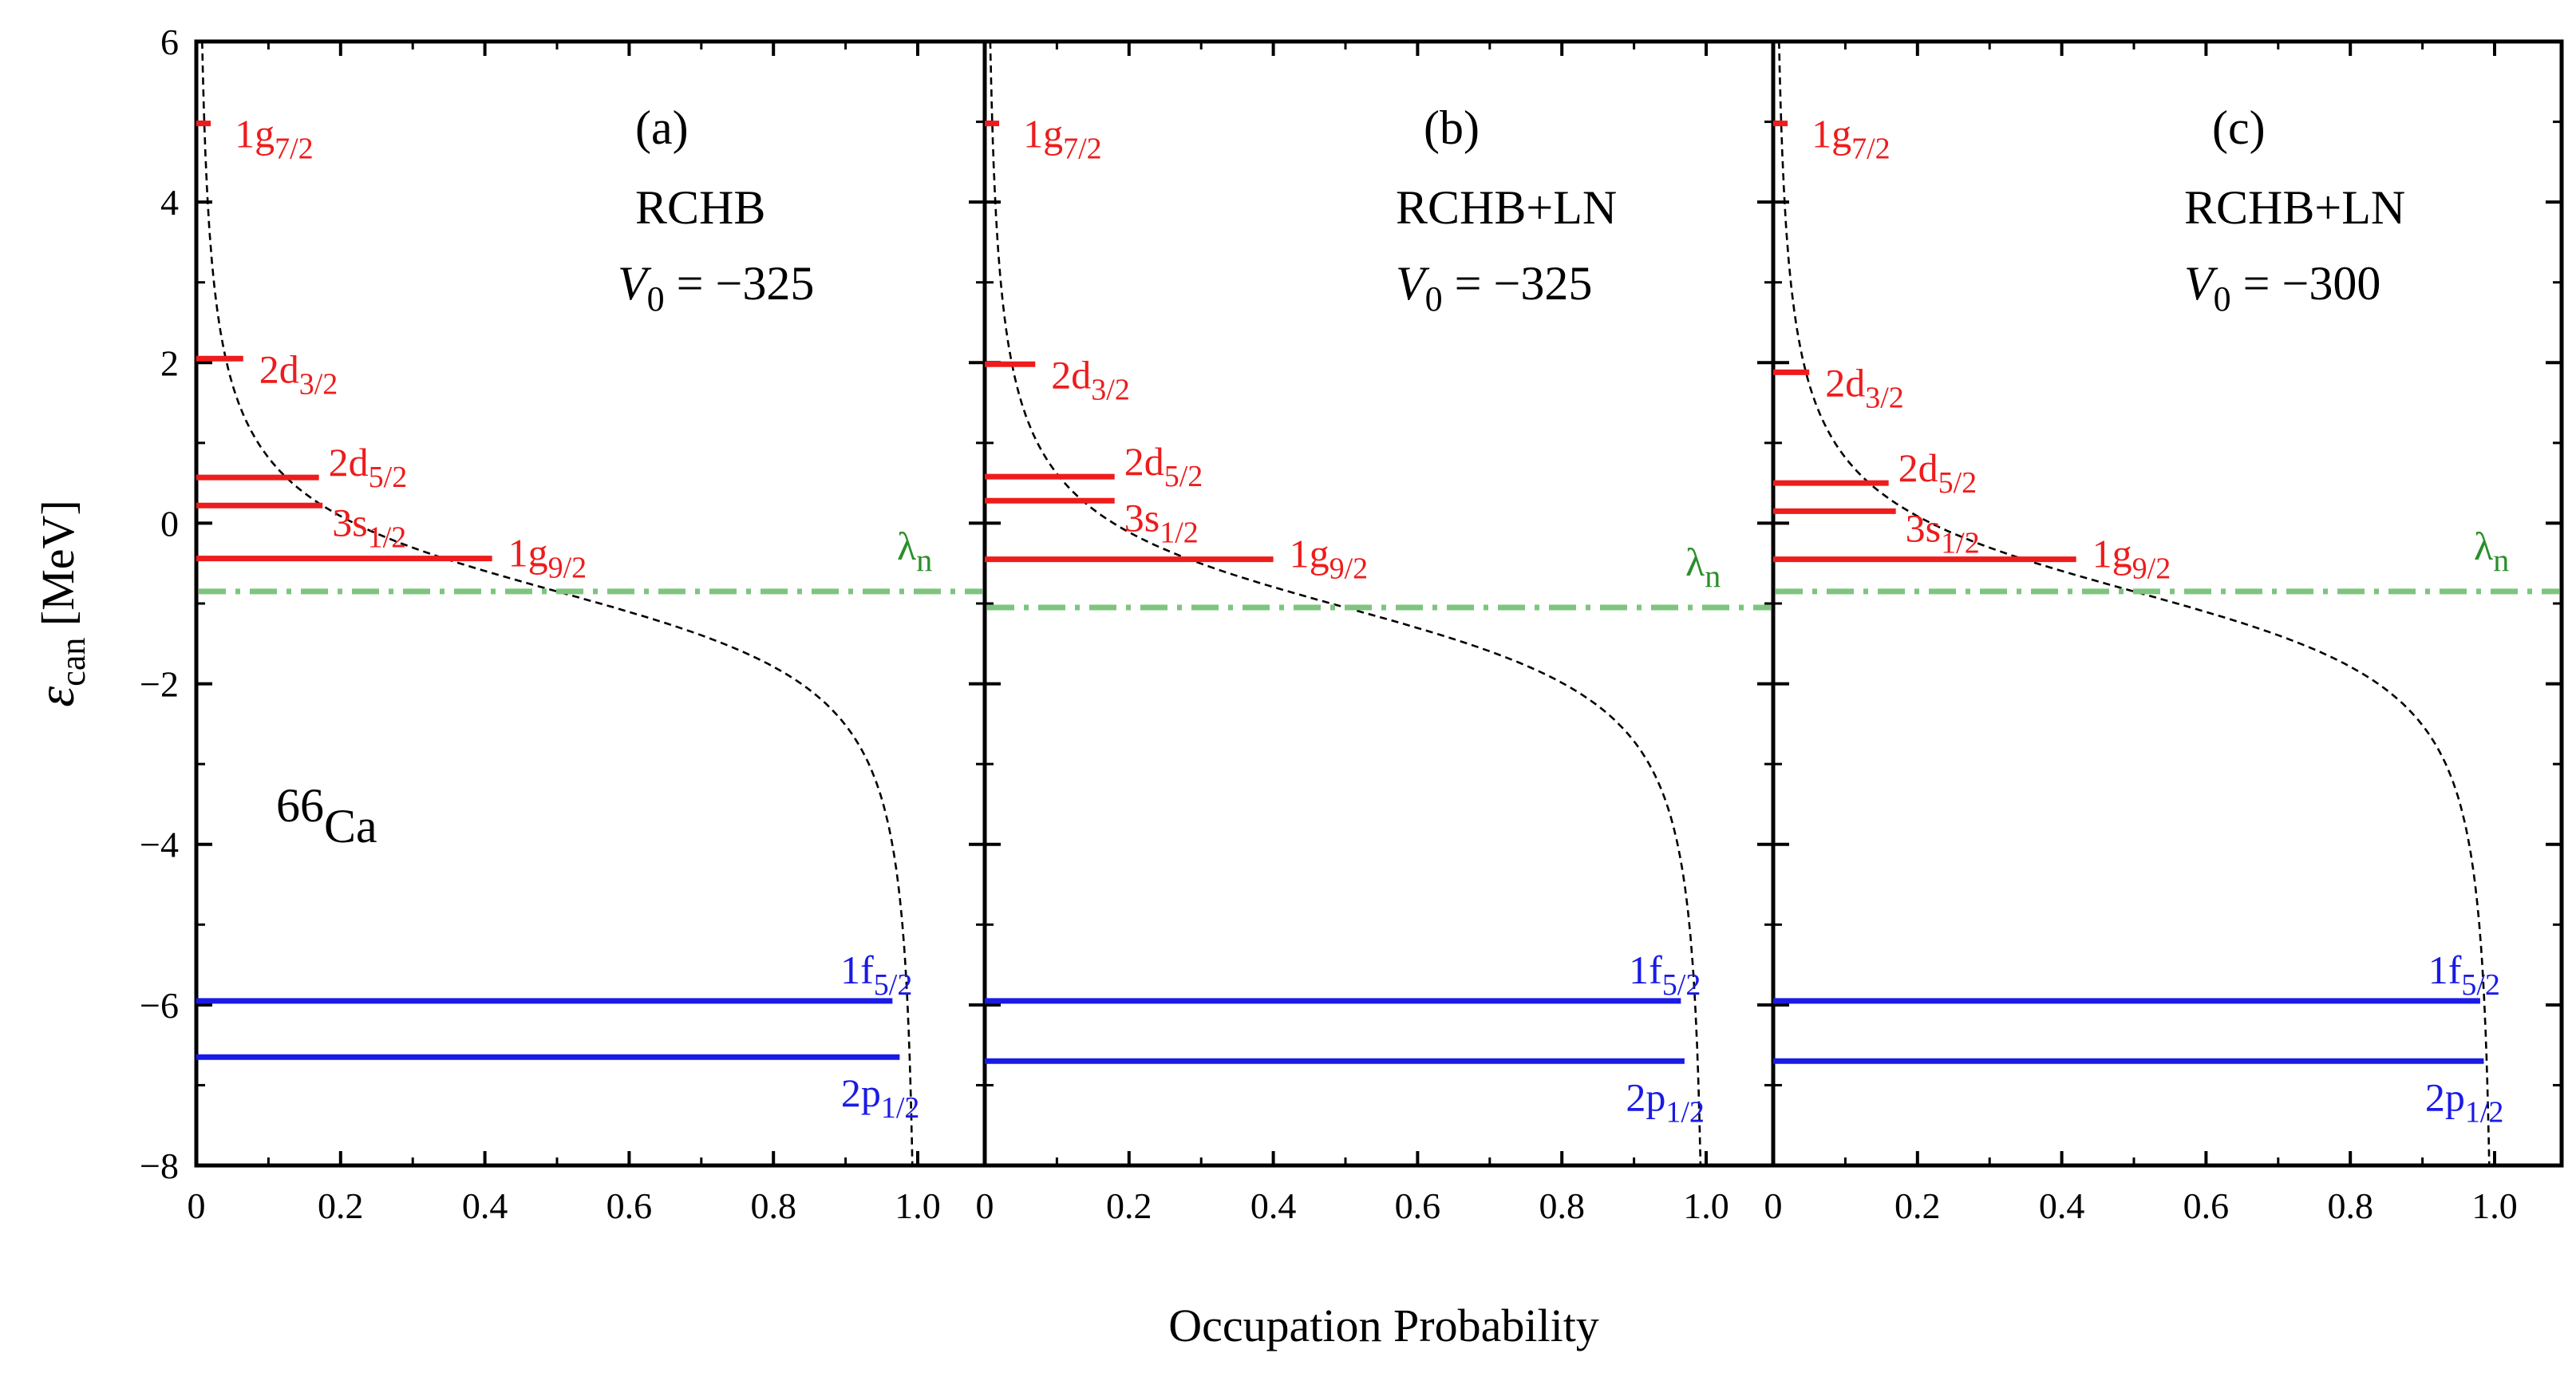 Image resolution: width=2576 pixels, height=1381 pixels. What do you see at coordinates (159, 1005) in the screenshot?
I see `y-tick-label: −6` at bounding box center [159, 1005].